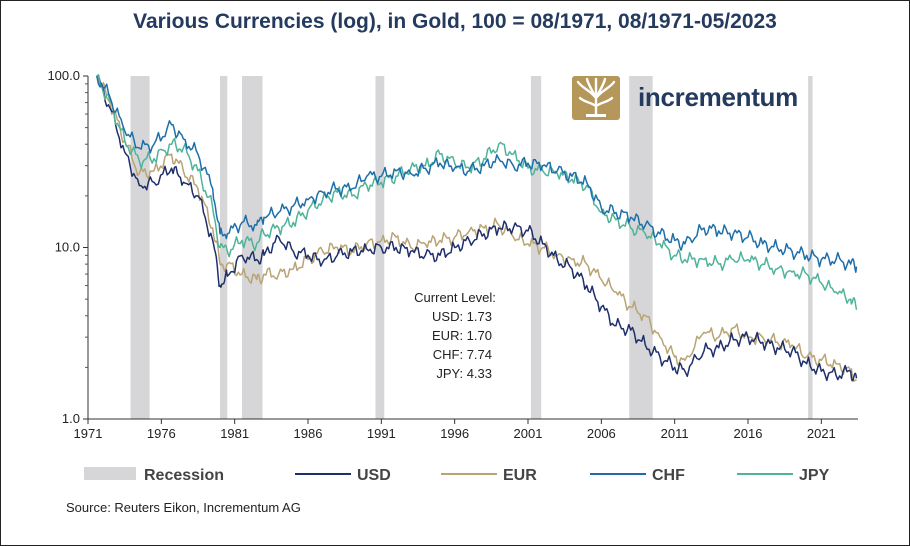 The height and width of the screenshot is (546, 910). I want to click on annotation-line: EUR: 1.70, so click(462, 335).